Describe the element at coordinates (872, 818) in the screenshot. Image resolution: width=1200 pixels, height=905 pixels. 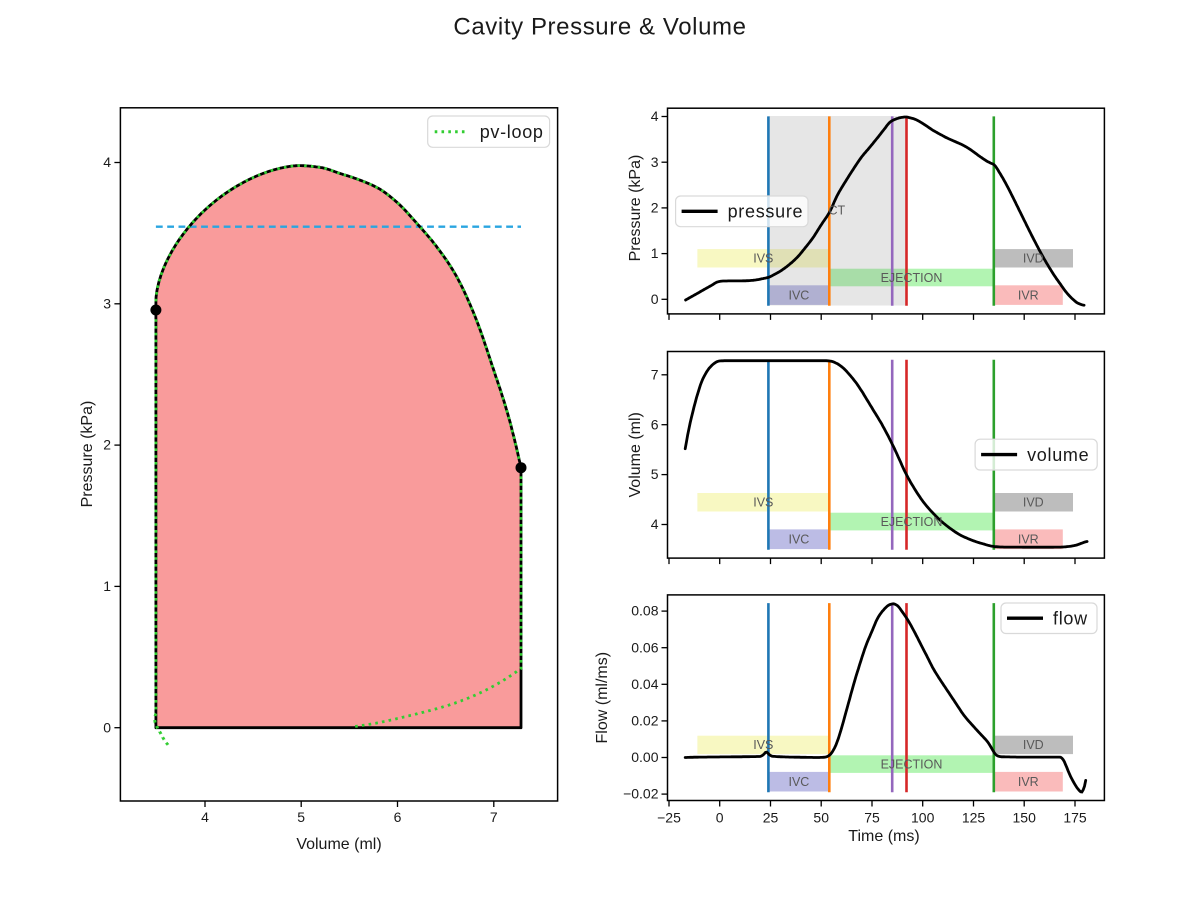
I see `svg-text: 75` at that location.